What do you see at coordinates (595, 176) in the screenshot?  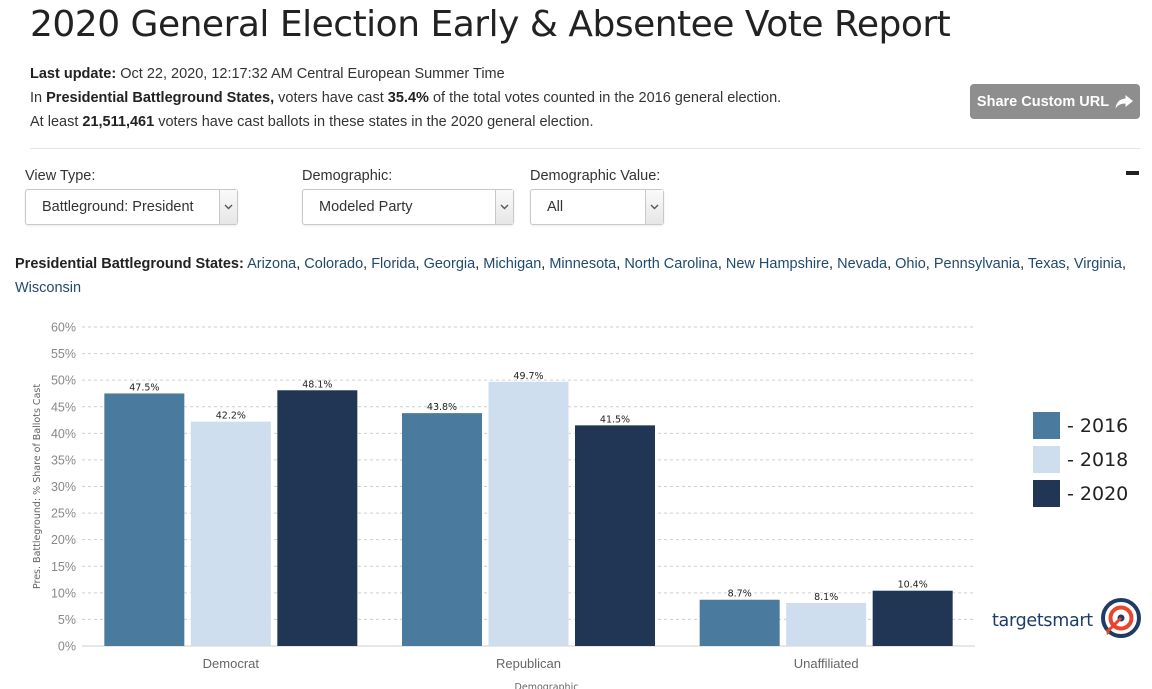 I see `demographic-value-label: Demographic Value:` at bounding box center [595, 176].